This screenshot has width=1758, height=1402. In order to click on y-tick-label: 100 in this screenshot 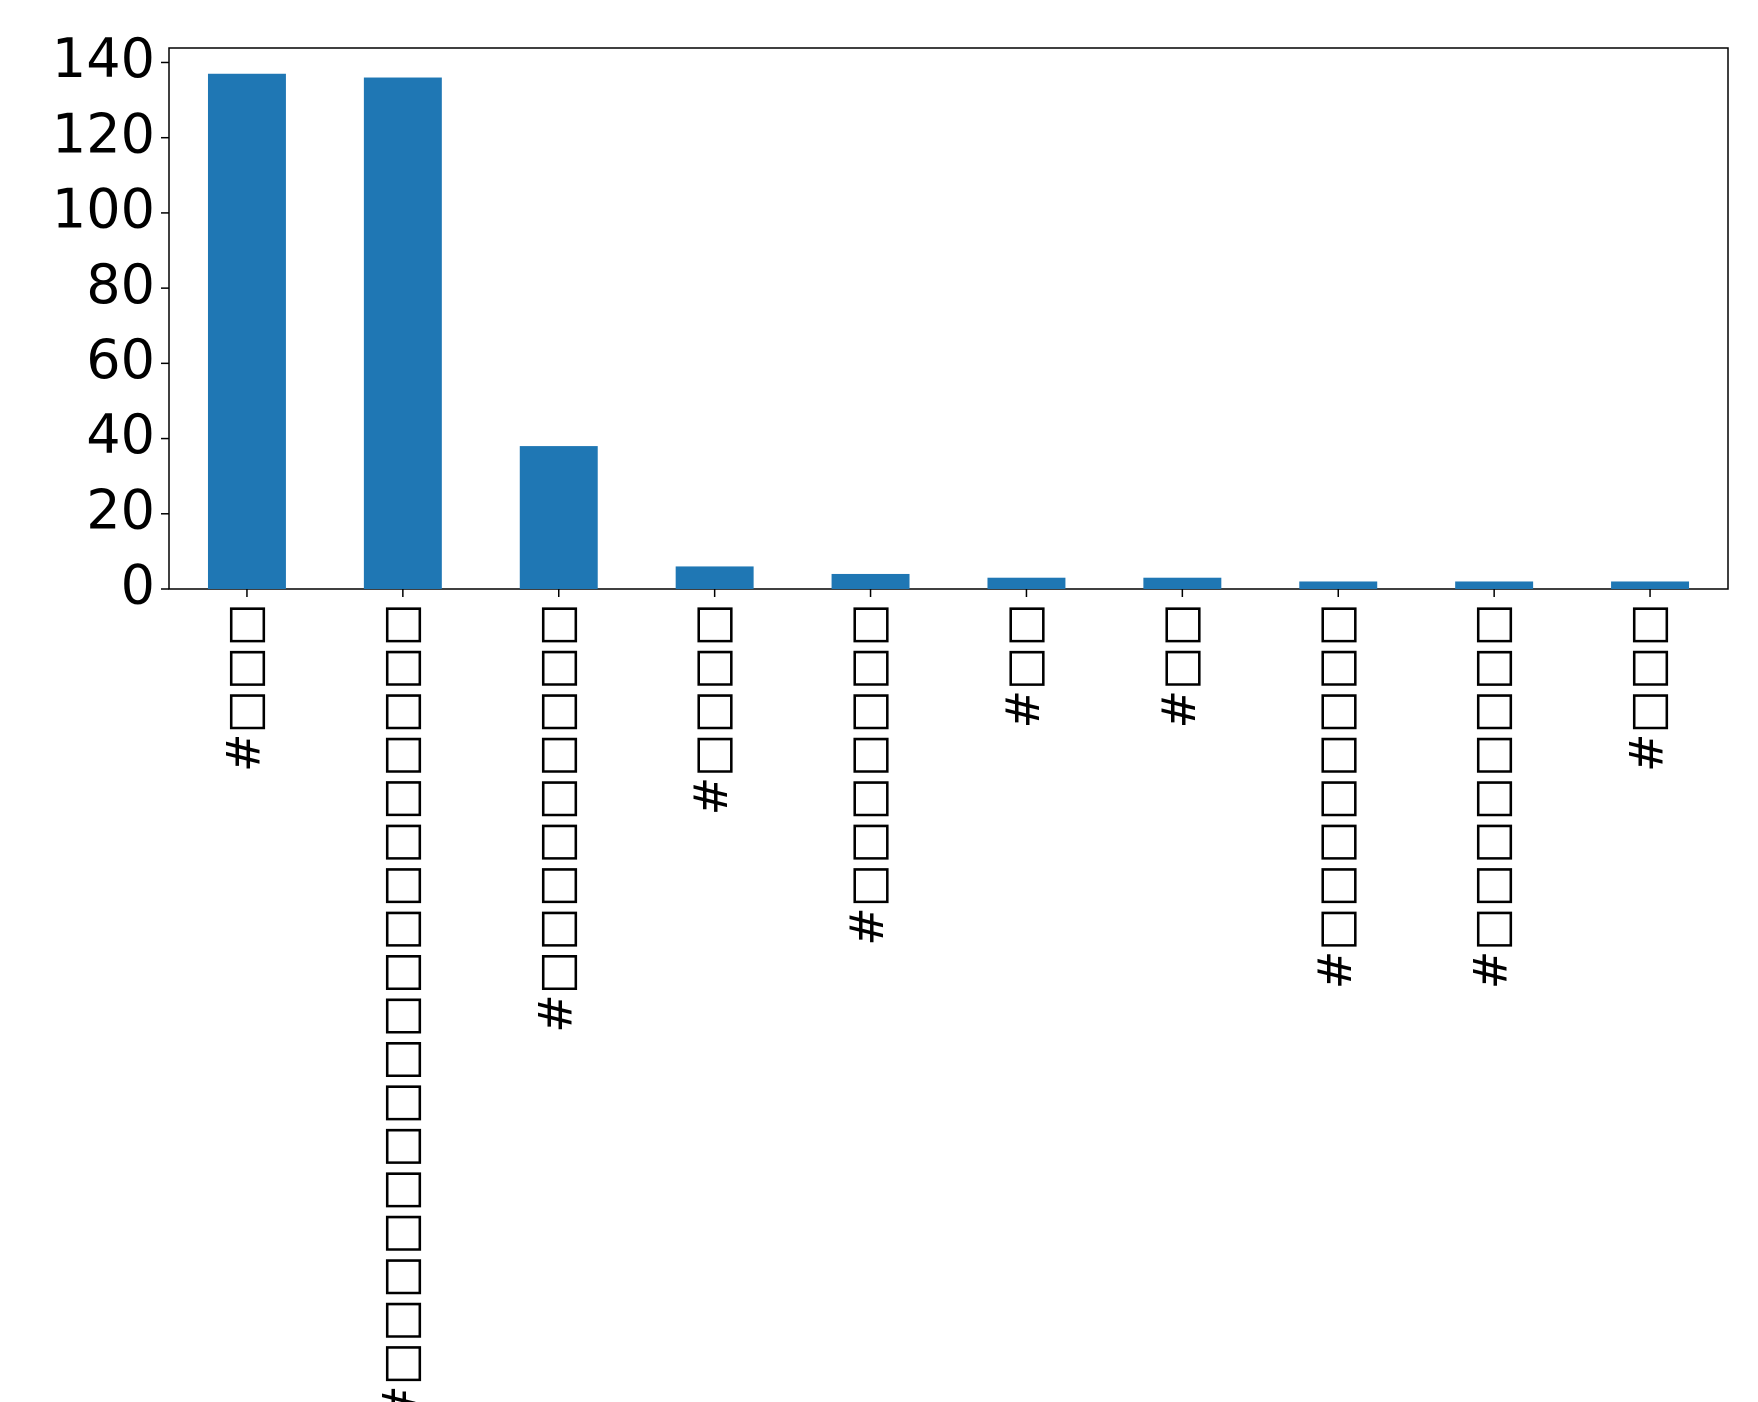, I will do `click(103, 209)`.